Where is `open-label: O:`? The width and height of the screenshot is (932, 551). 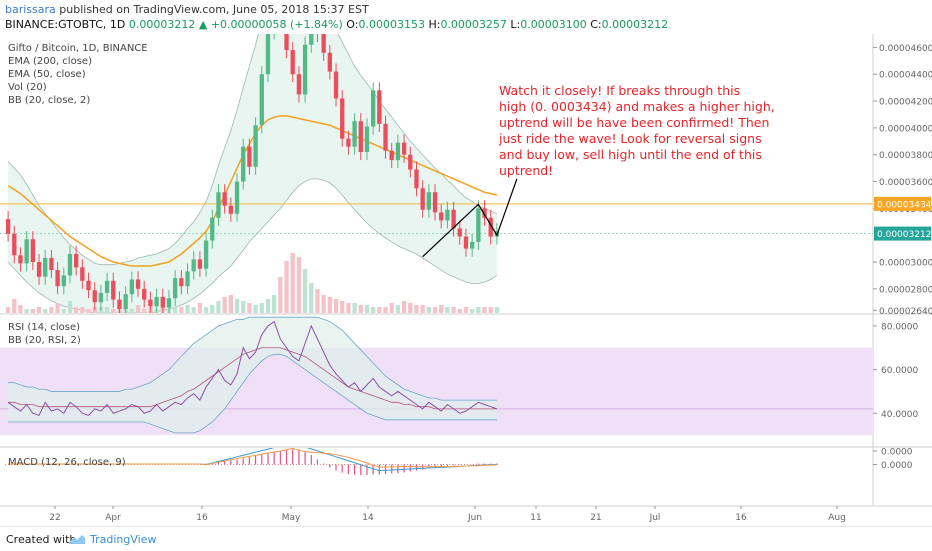
open-label: O: is located at coordinates (352, 24).